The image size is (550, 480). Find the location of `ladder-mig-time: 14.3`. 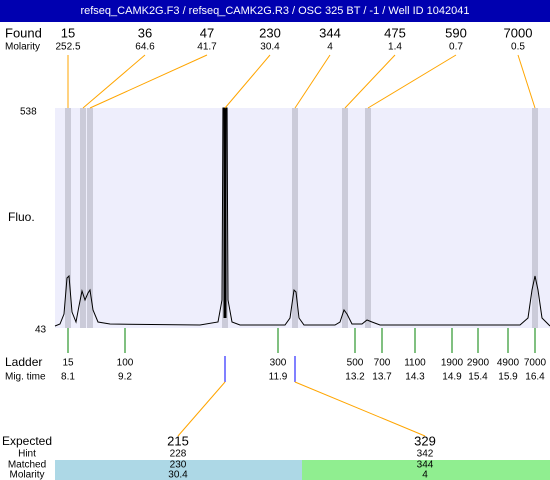

ladder-mig-time: 14.3 is located at coordinates (415, 377).